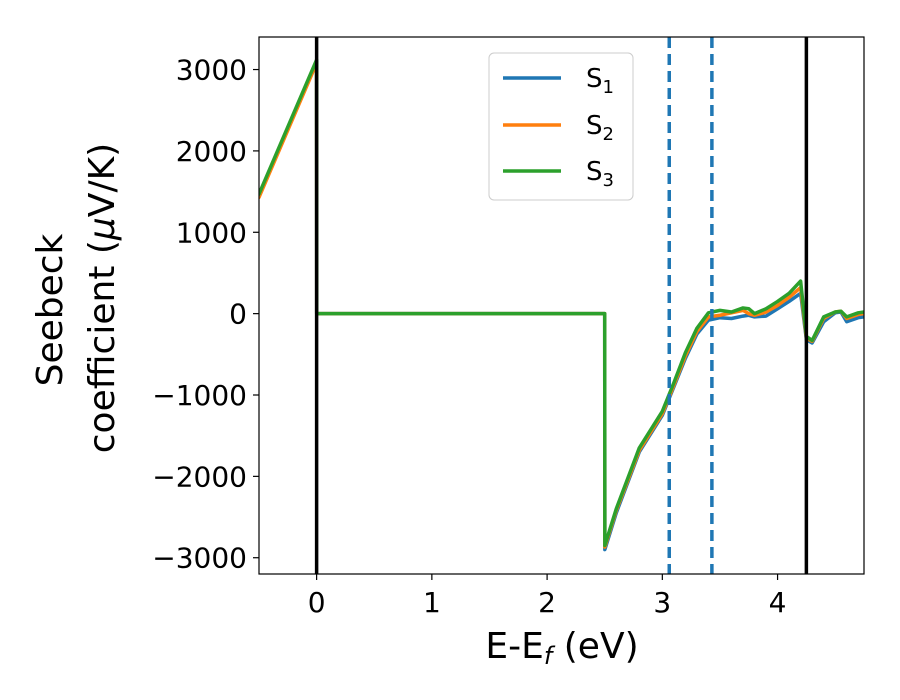 The height and width of the screenshot is (700, 900). What do you see at coordinates (608, 134) in the screenshot?
I see `legend-label-s2-sub: 2` at bounding box center [608, 134].